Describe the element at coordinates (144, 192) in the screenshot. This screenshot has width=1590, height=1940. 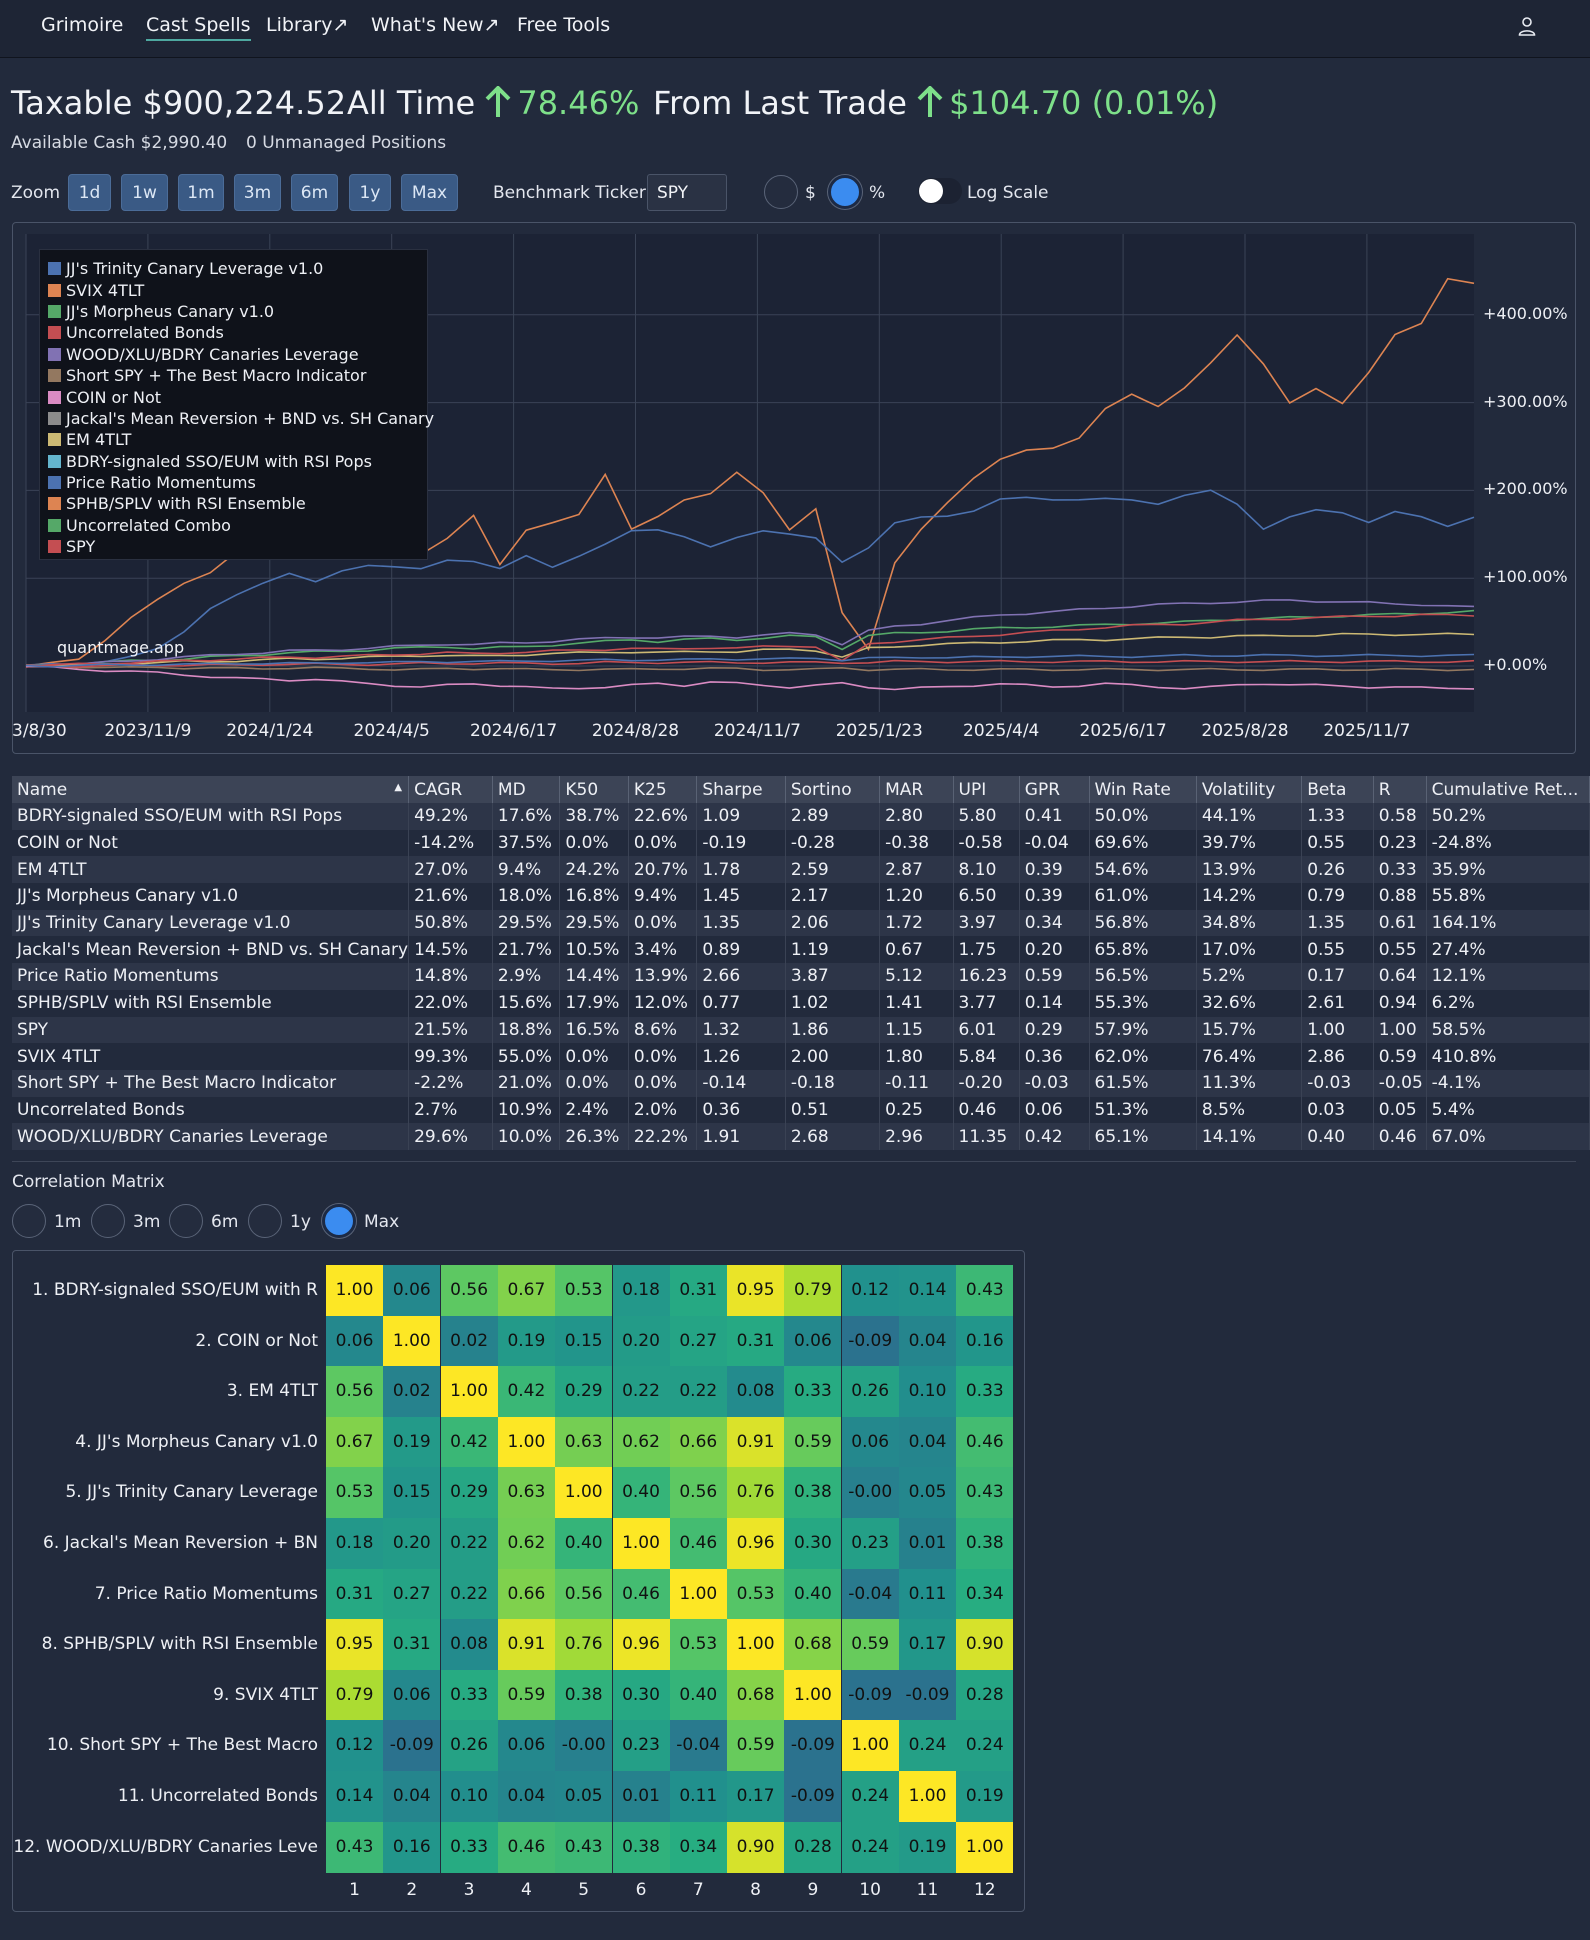
I see `zoom-1w-button: 1w` at that location.